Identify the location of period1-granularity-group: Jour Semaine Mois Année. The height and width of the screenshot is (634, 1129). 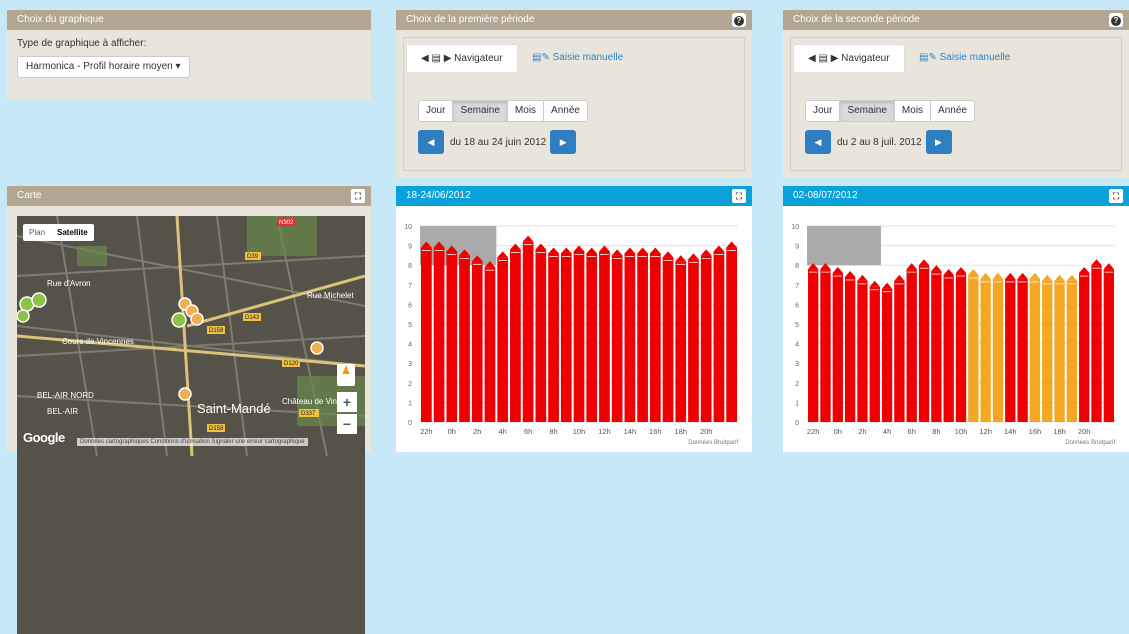
(503, 111).